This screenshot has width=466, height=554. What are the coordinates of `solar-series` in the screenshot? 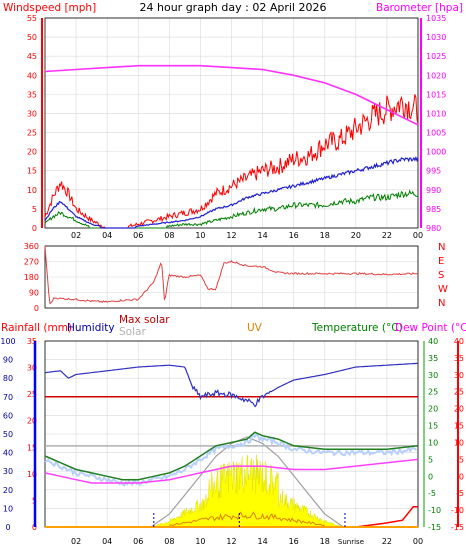 It's located at (247, 491).